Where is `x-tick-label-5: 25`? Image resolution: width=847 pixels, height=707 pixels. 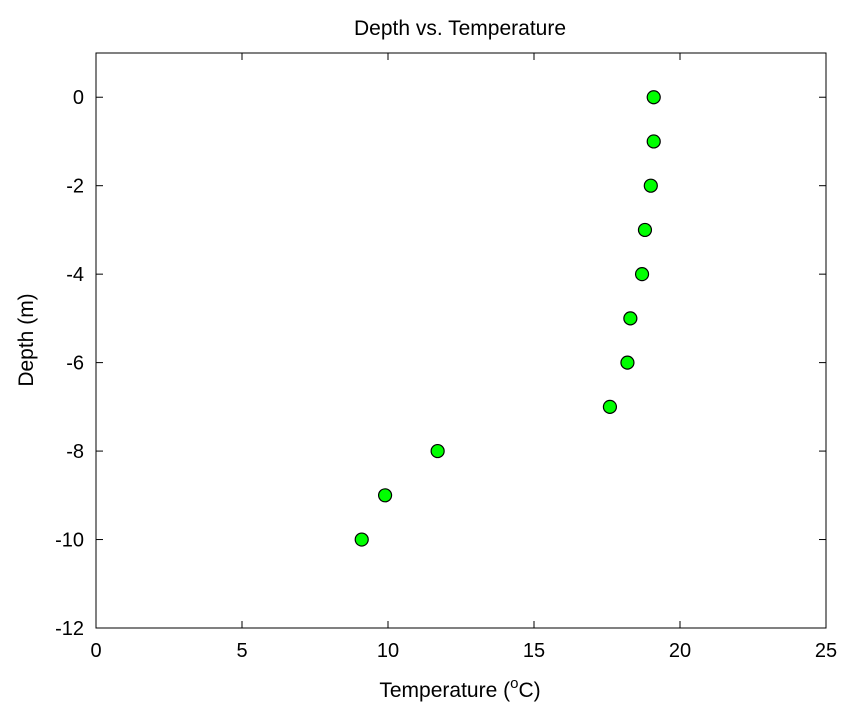 x-tick-label-5: 25 is located at coordinates (826, 651).